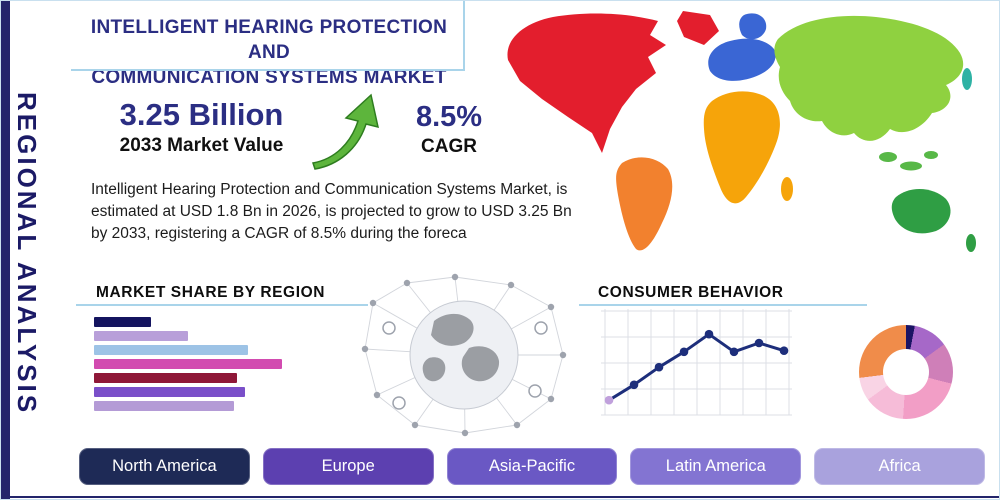  I want to click on network-hub-nodes, so click(465, 365).